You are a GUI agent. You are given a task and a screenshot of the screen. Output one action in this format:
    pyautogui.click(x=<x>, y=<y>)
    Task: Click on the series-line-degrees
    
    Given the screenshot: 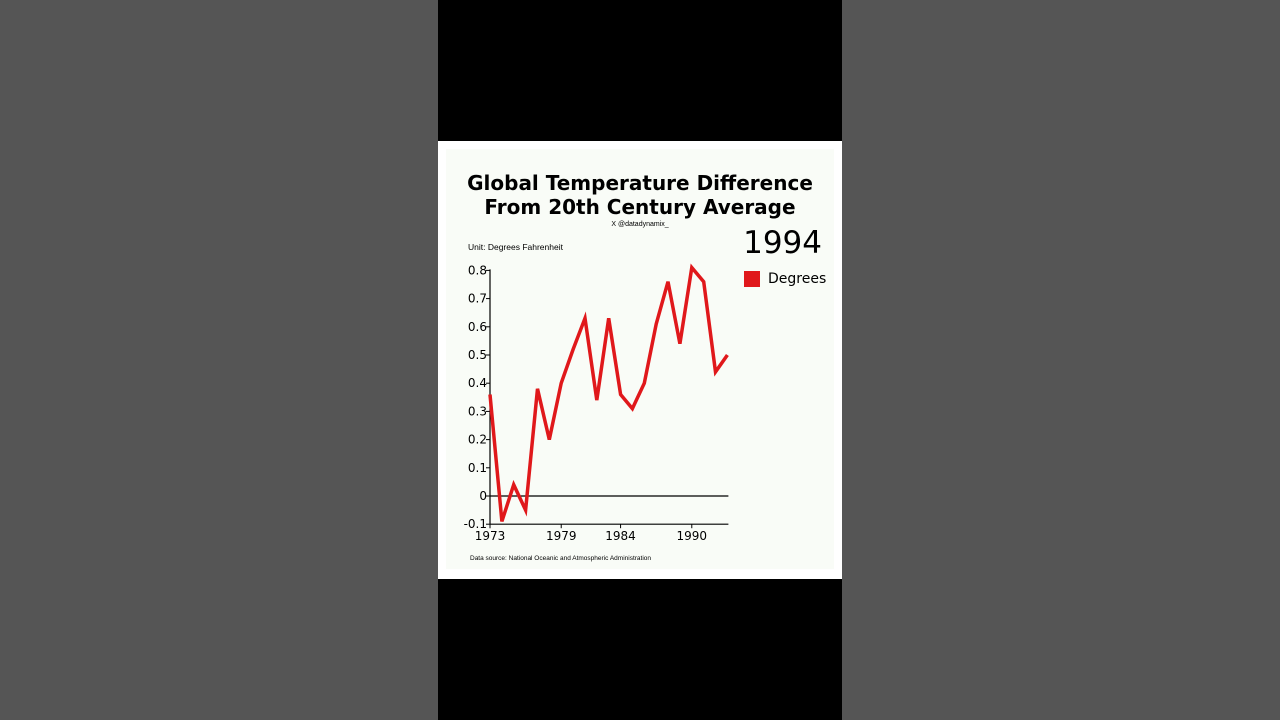 What is the action you would take?
    pyautogui.click(x=608, y=392)
    